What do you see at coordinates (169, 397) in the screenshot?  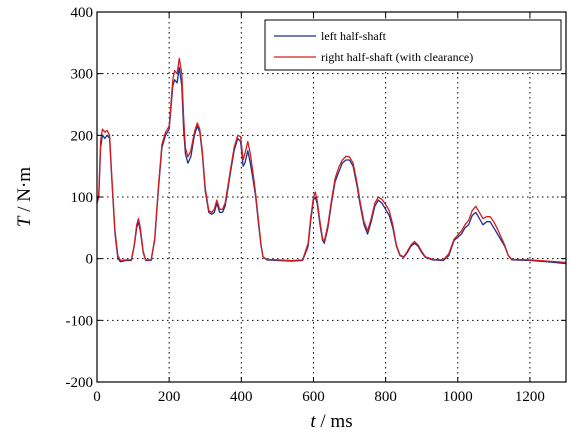 I see `x-tick-label: 200` at bounding box center [169, 397].